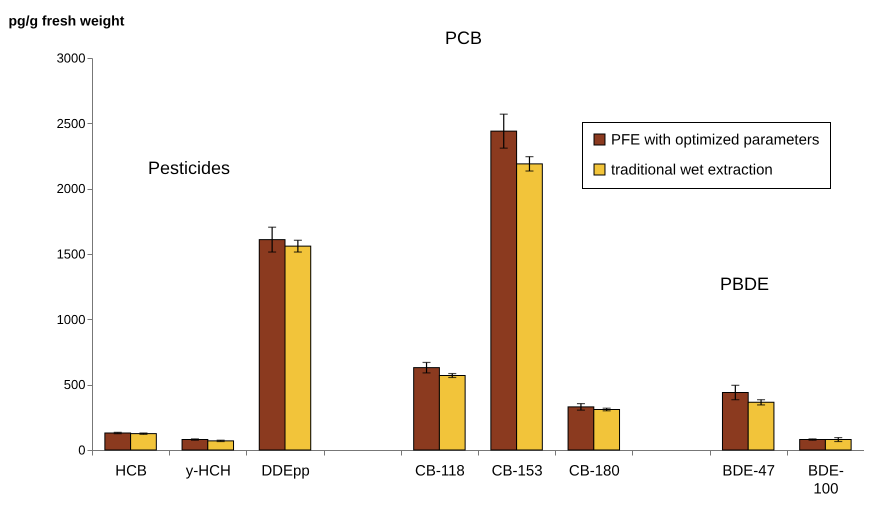  I want to click on x-tick-label: BDE-100, so click(826, 480).